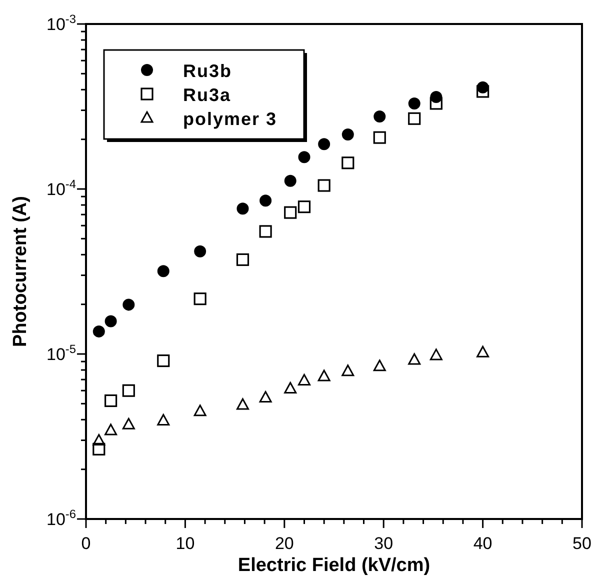 Image resolution: width=596 pixels, height=586 pixels. I want to click on y-tick-label: 10$^{-6}$, so click(61, 518).